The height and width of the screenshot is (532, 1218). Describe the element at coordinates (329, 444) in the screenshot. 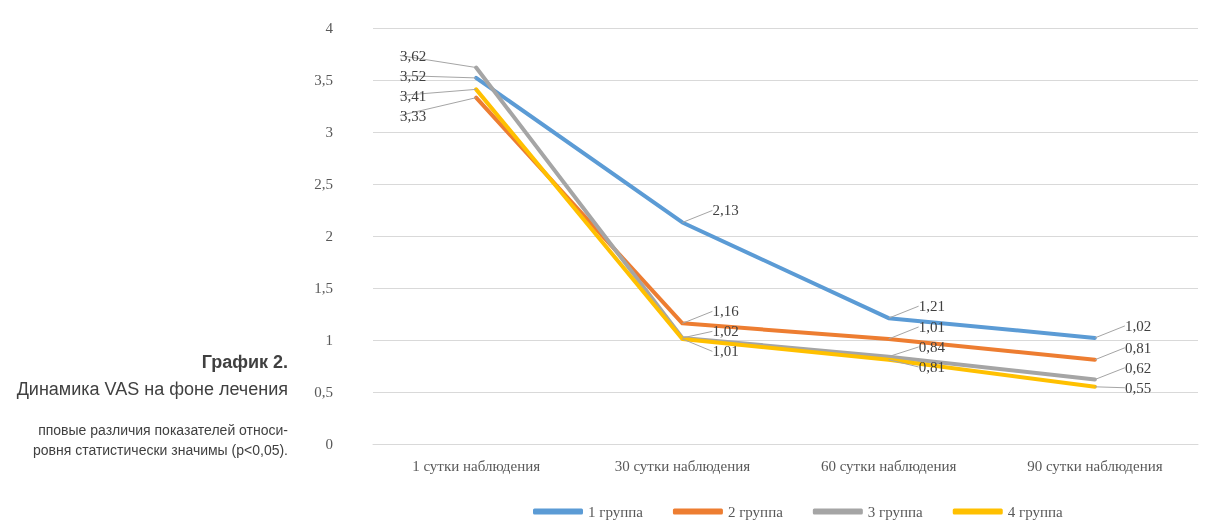

I see `y-tick-label: 0` at that location.